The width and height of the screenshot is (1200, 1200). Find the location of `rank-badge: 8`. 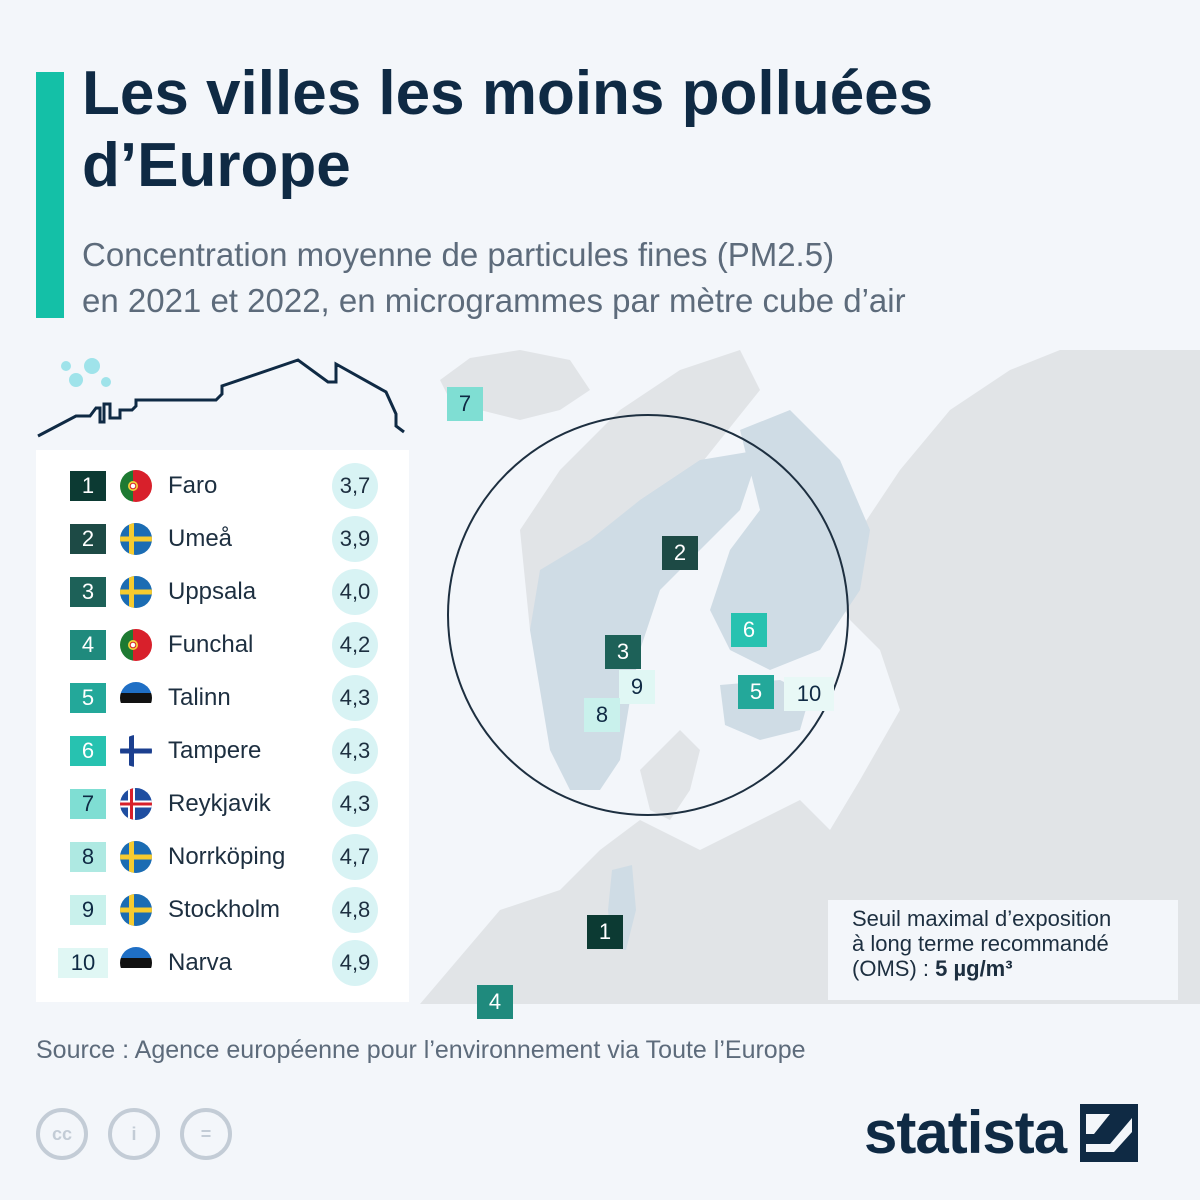

rank-badge: 8 is located at coordinates (88, 857).